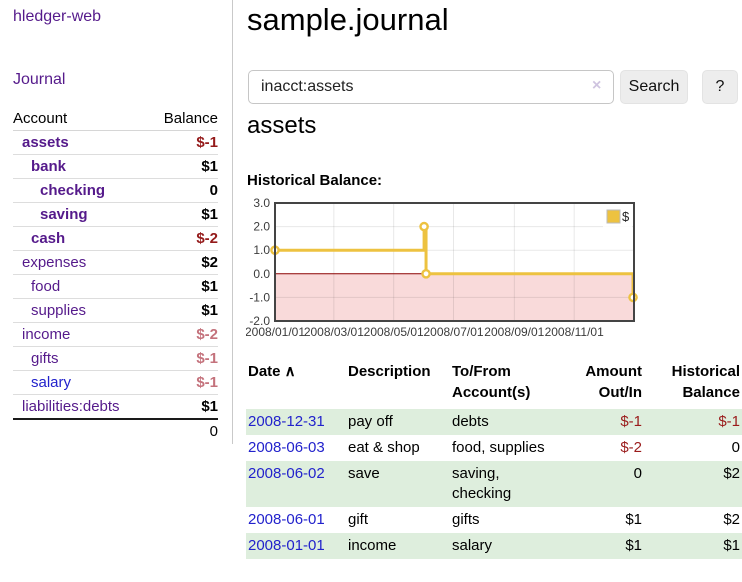 This screenshot has height=582, width=742. Describe the element at coordinates (286, 545) in the screenshot. I see `date-link: 2008-01-01` at that location.